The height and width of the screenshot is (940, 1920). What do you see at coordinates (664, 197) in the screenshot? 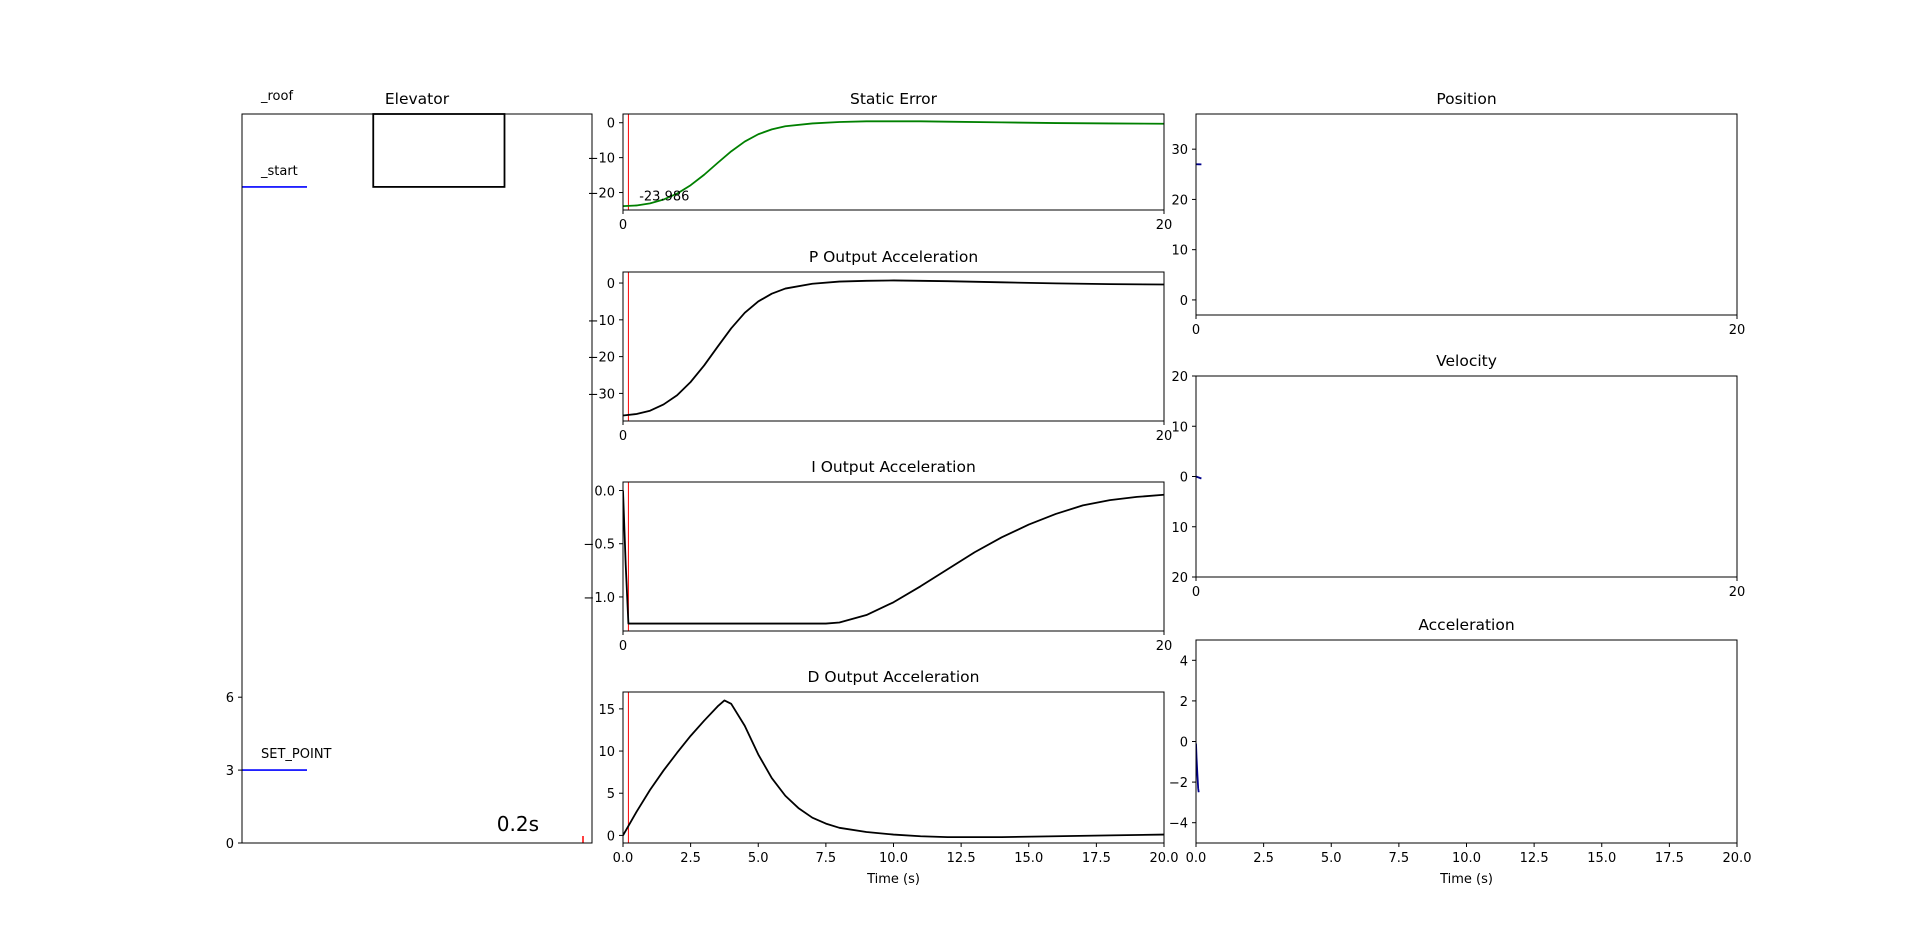
I see `annotation-label: -23.986` at bounding box center [664, 197].